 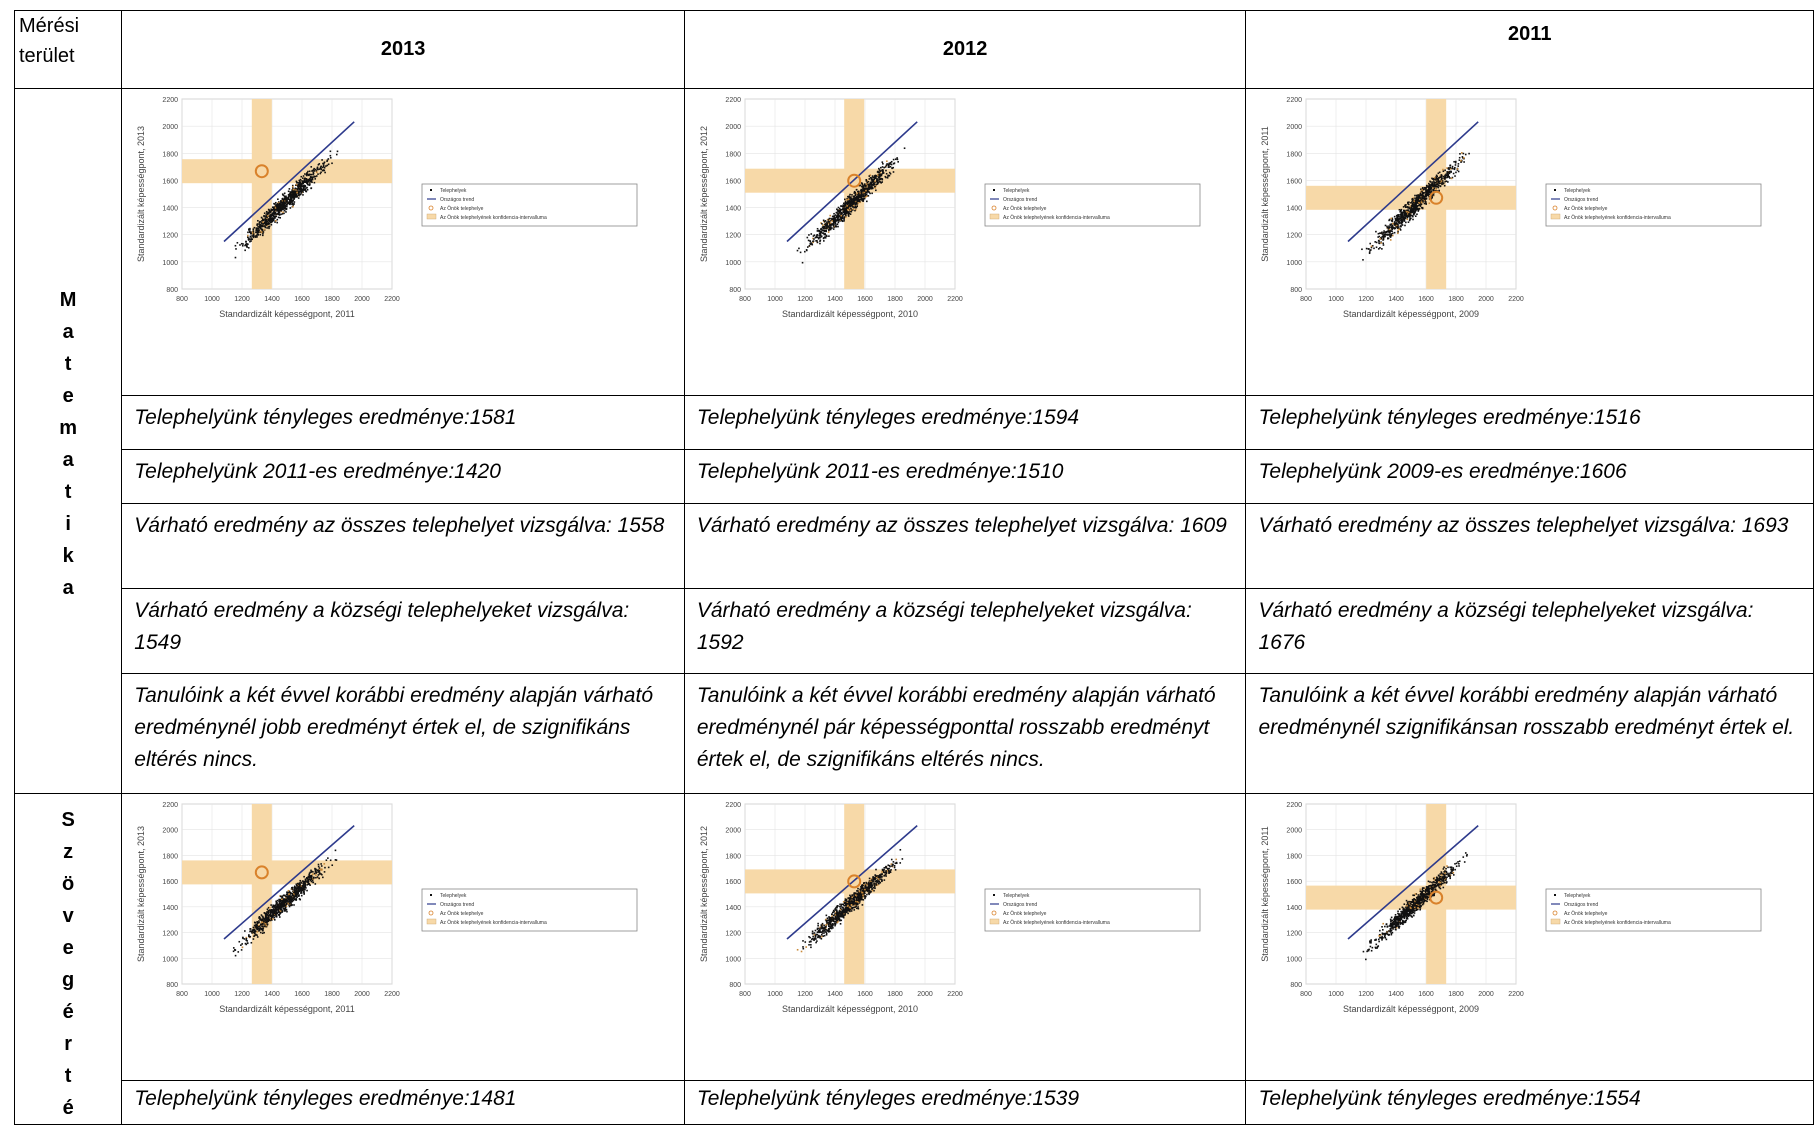 What do you see at coordinates (994, 216) in the screenshot?
I see `legend-swatch` at bounding box center [994, 216].